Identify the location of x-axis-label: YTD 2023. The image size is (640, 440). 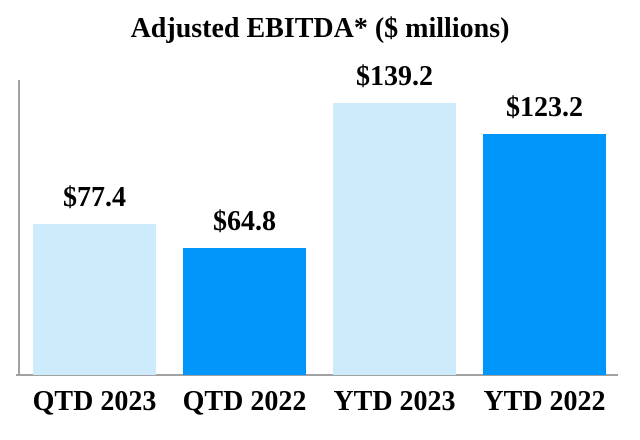
(394, 401).